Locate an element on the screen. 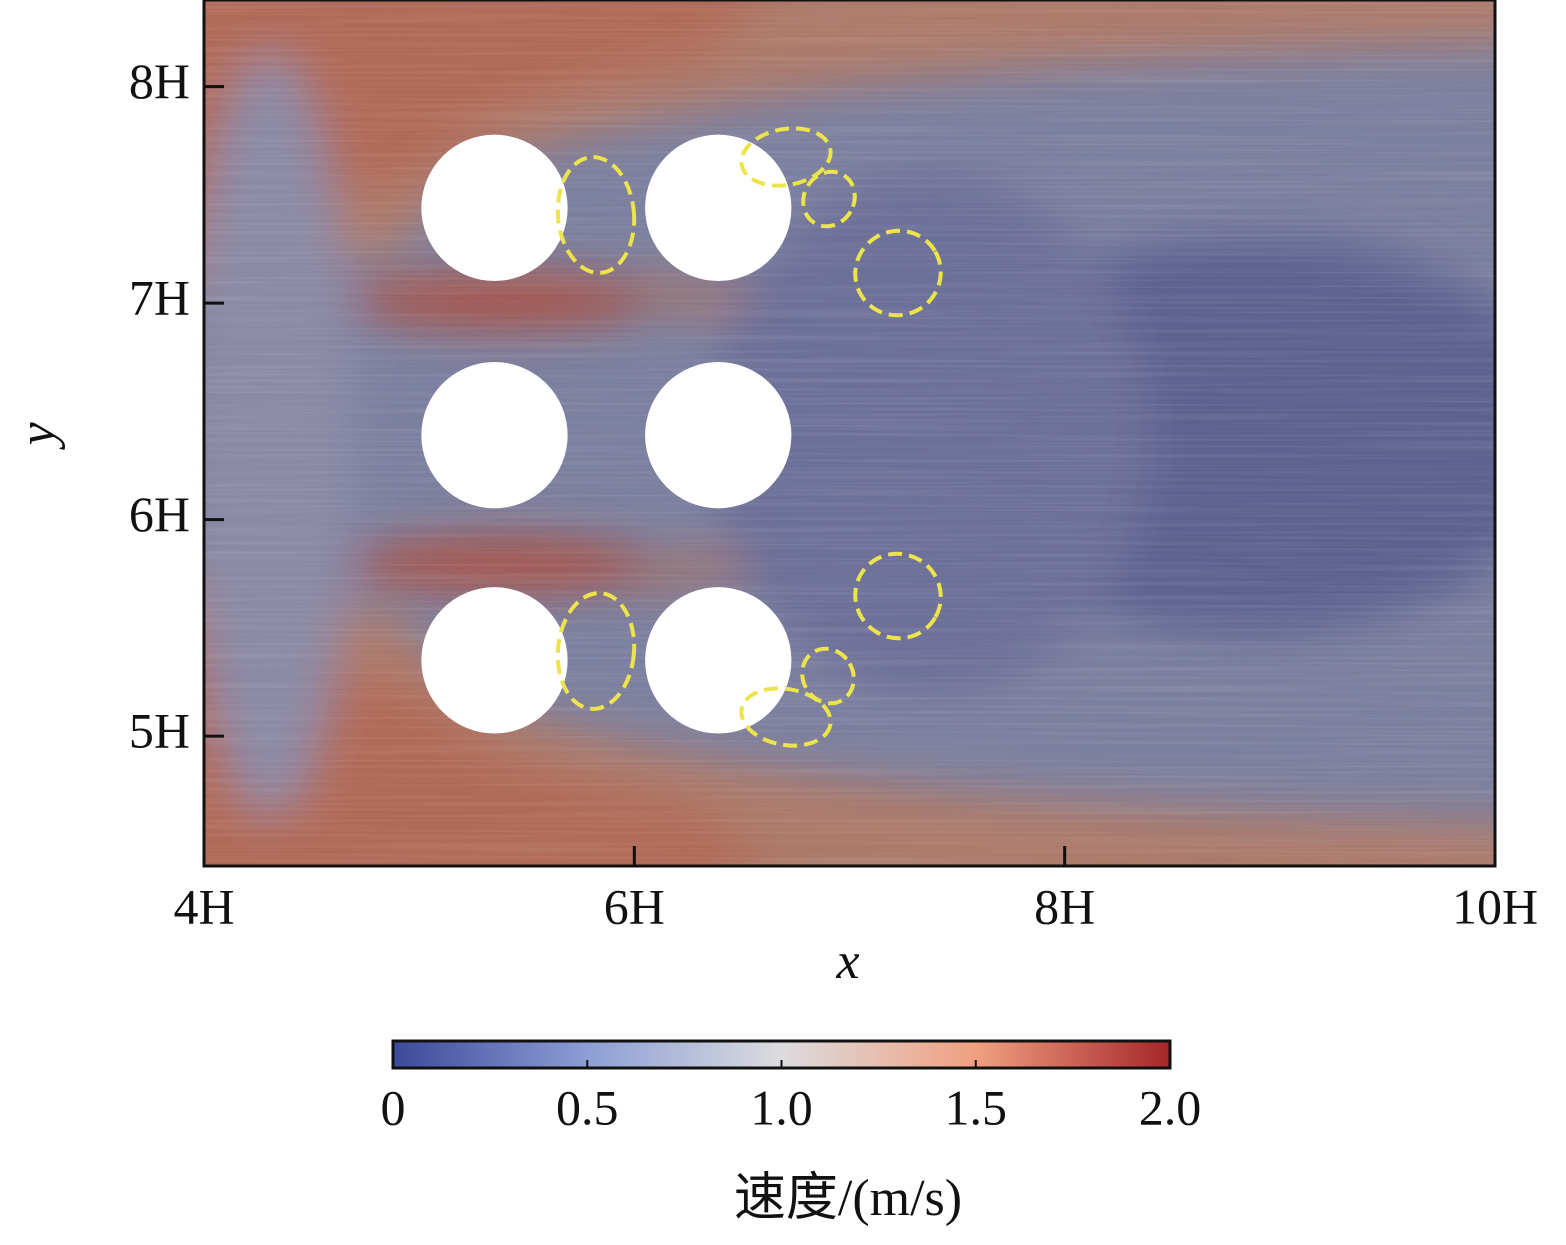 The width and height of the screenshot is (1566, 1245). colorbar-tick-label: 1.0 is located at coordinates (781, 1107).